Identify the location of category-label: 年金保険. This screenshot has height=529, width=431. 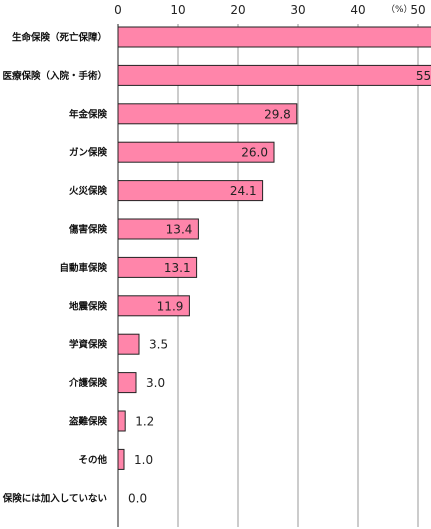
(88, 114).